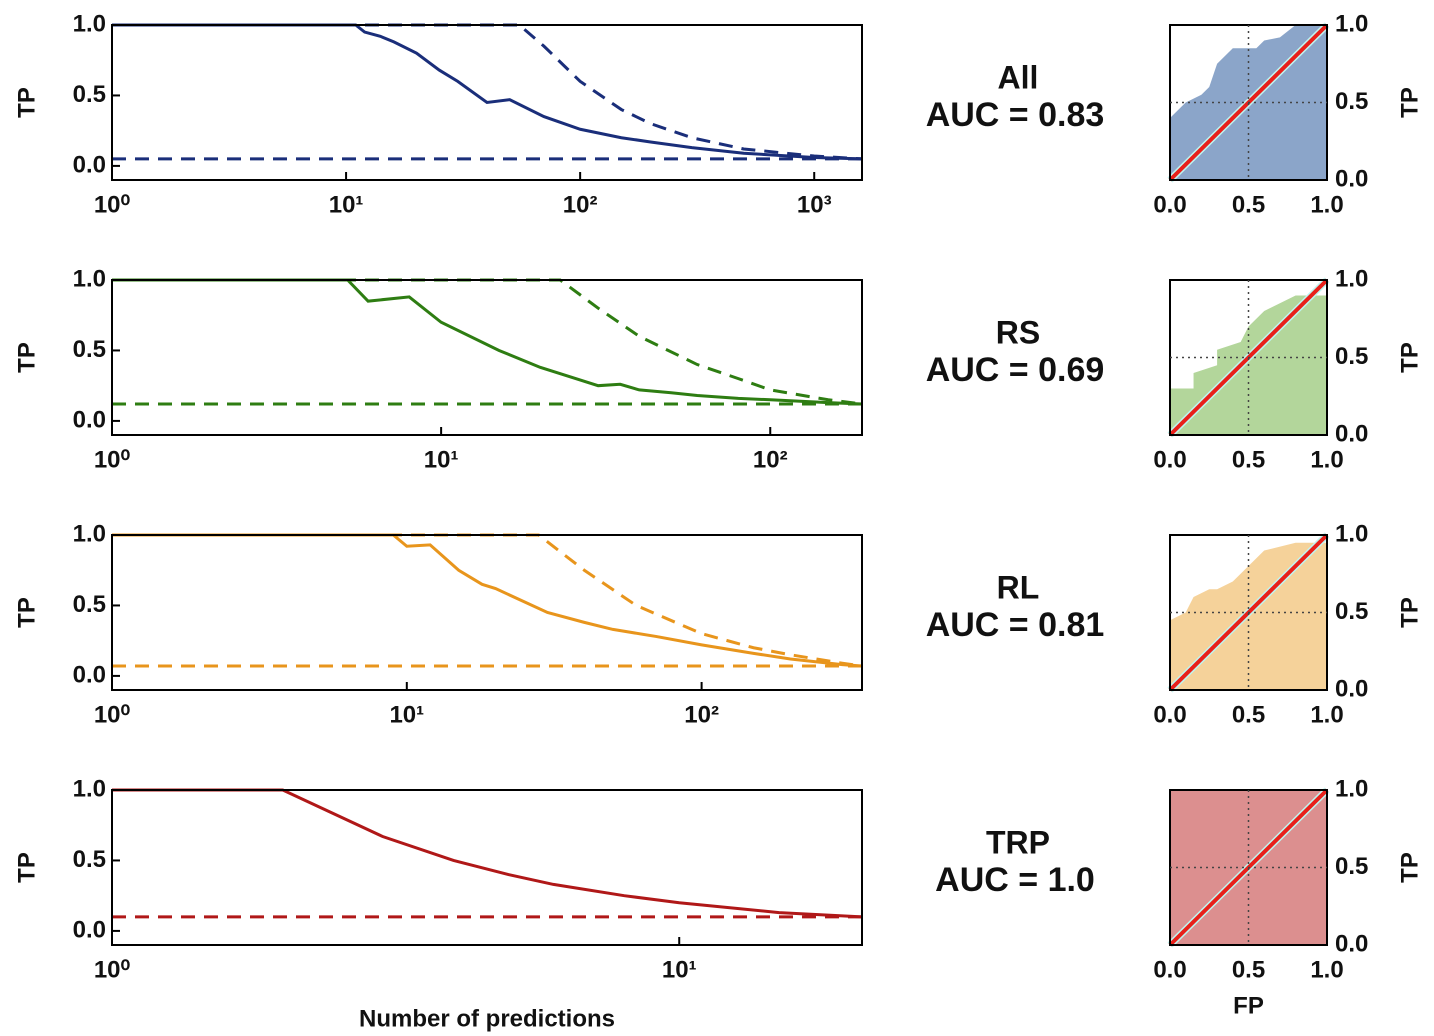  I want to click on auc-annotation: AUC = 0.69, so click(1015, 370).